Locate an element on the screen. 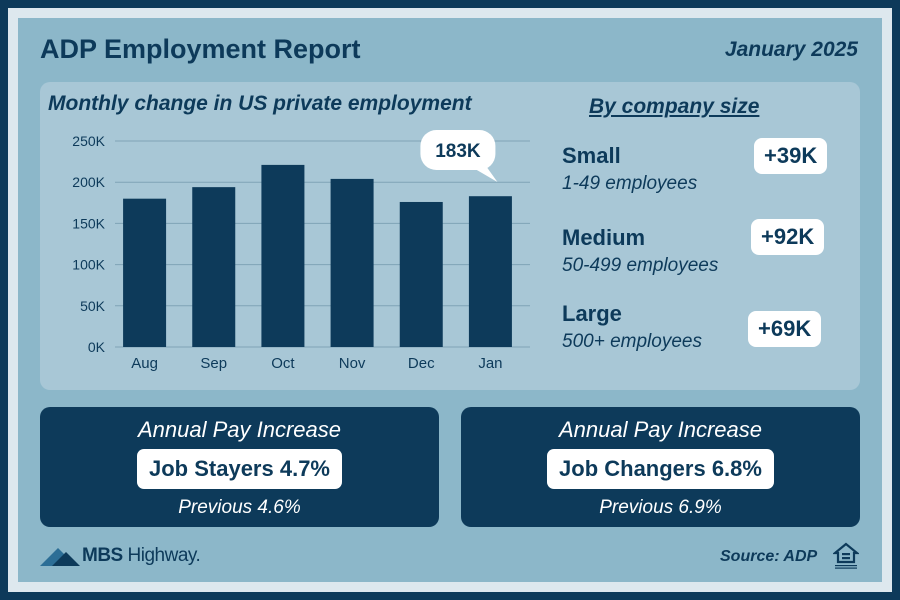 The height and width of the screenshot is (600, 900). x-tick-label: Dec is located at coordinates (421, 363).